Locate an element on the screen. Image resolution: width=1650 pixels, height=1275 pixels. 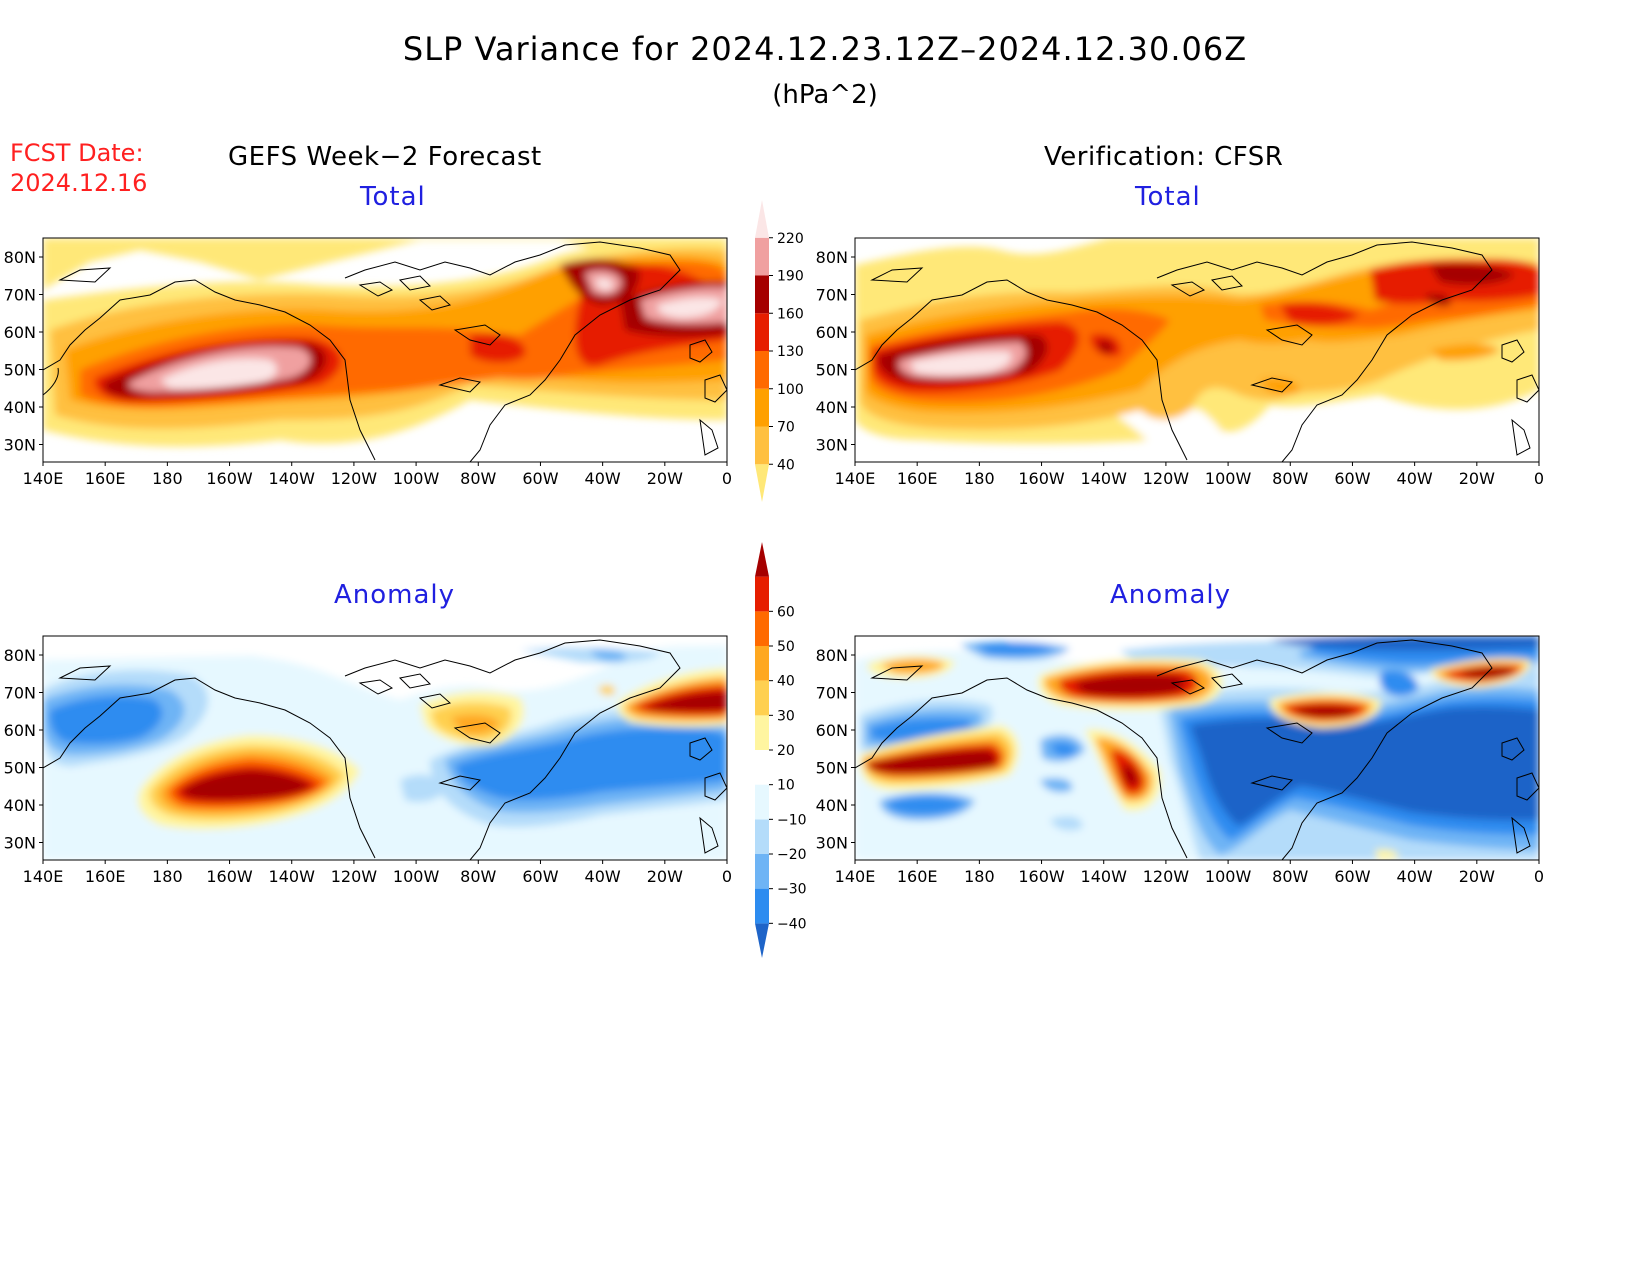
colorbar-level-label: −30 is located at coordinates (792, 890).